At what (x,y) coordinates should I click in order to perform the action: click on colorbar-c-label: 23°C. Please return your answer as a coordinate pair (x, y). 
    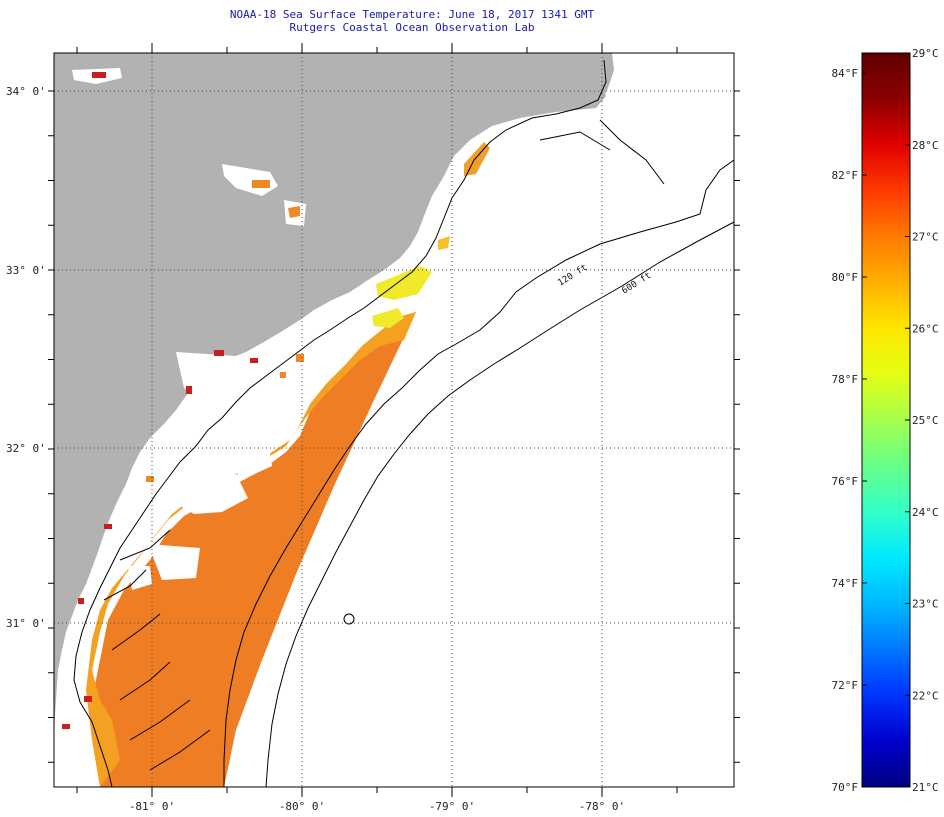
    Looking at the image, I should click on (925, 604).